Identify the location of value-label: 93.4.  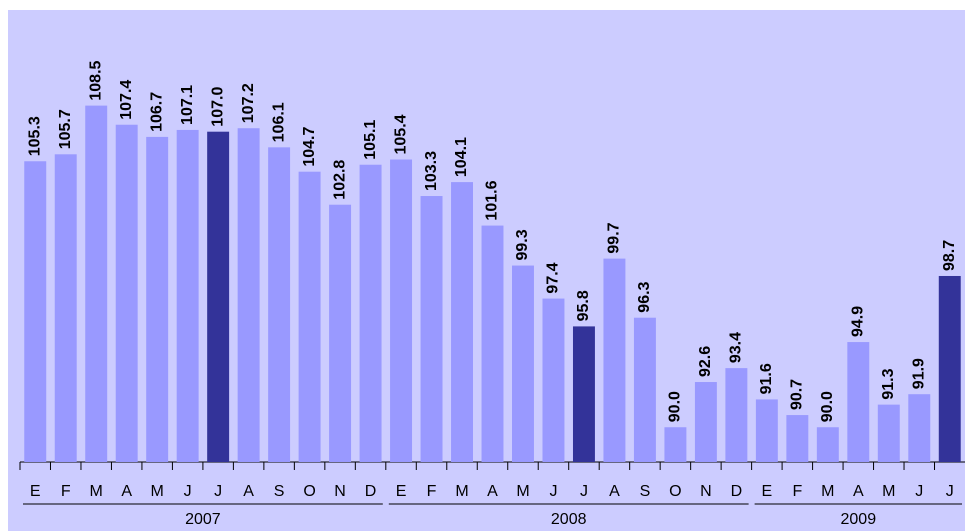
(736, 347).